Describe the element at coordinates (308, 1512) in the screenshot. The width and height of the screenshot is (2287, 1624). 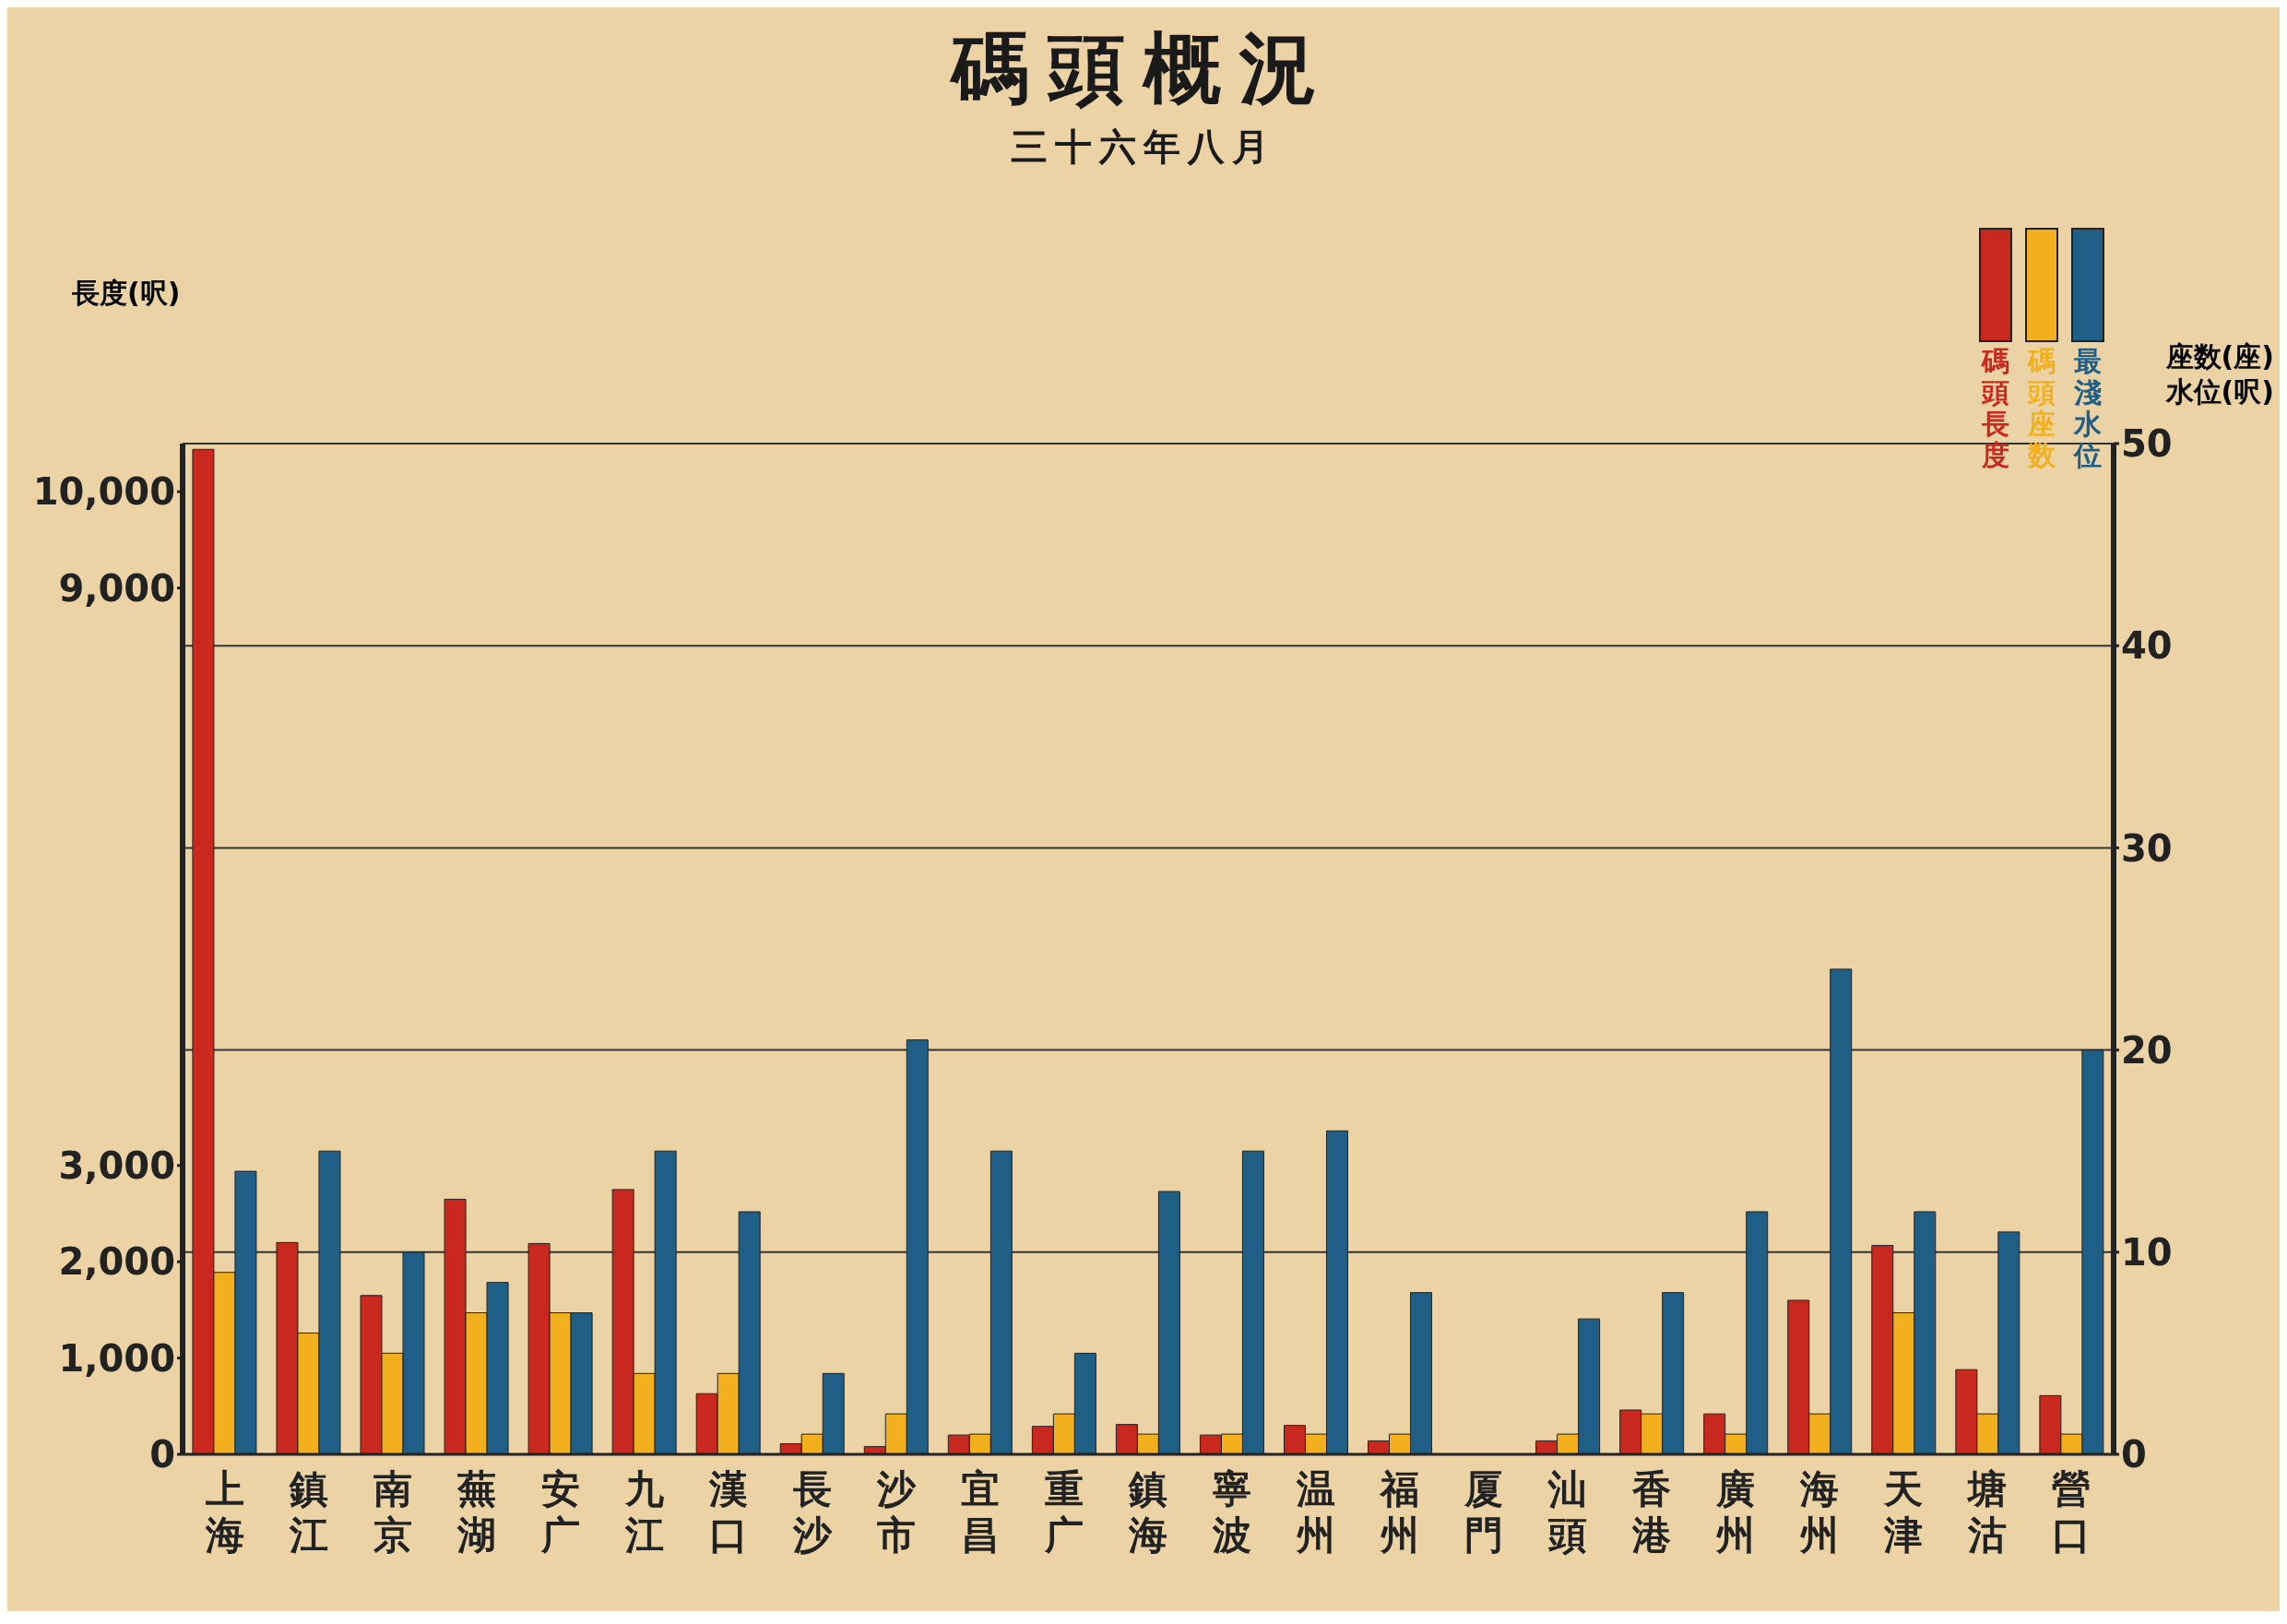
I see `x-tick-label: 鎮江` at that location.